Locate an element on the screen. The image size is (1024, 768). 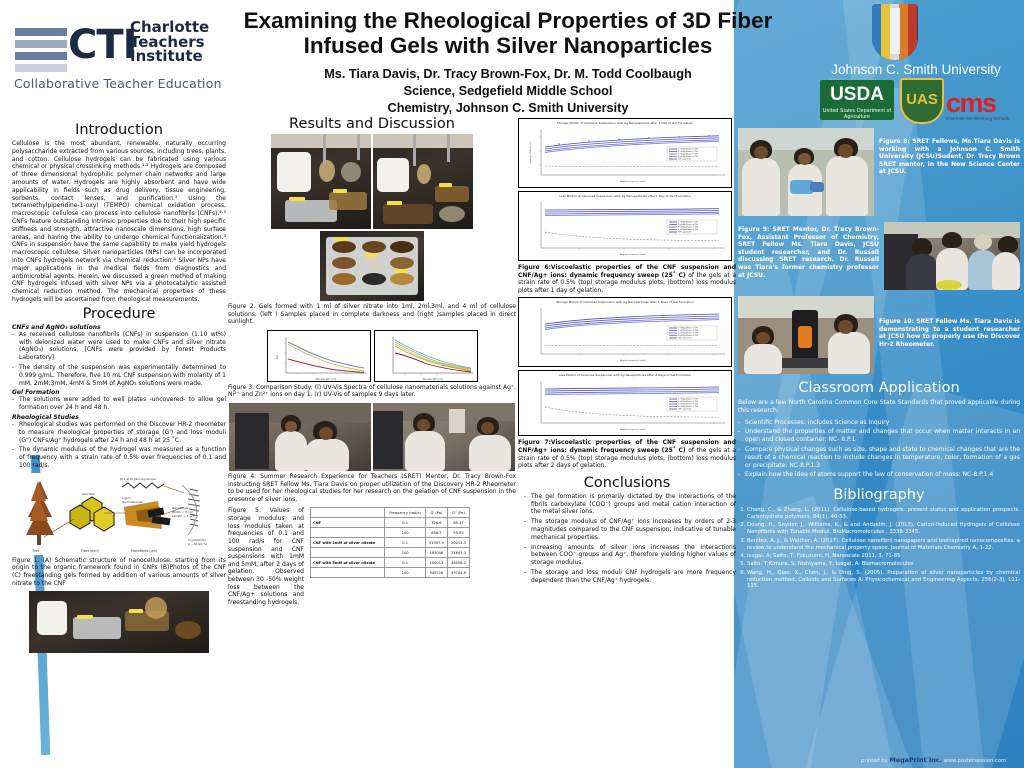
svg-text: Hemicellulose is located at coordinates (132, 502).